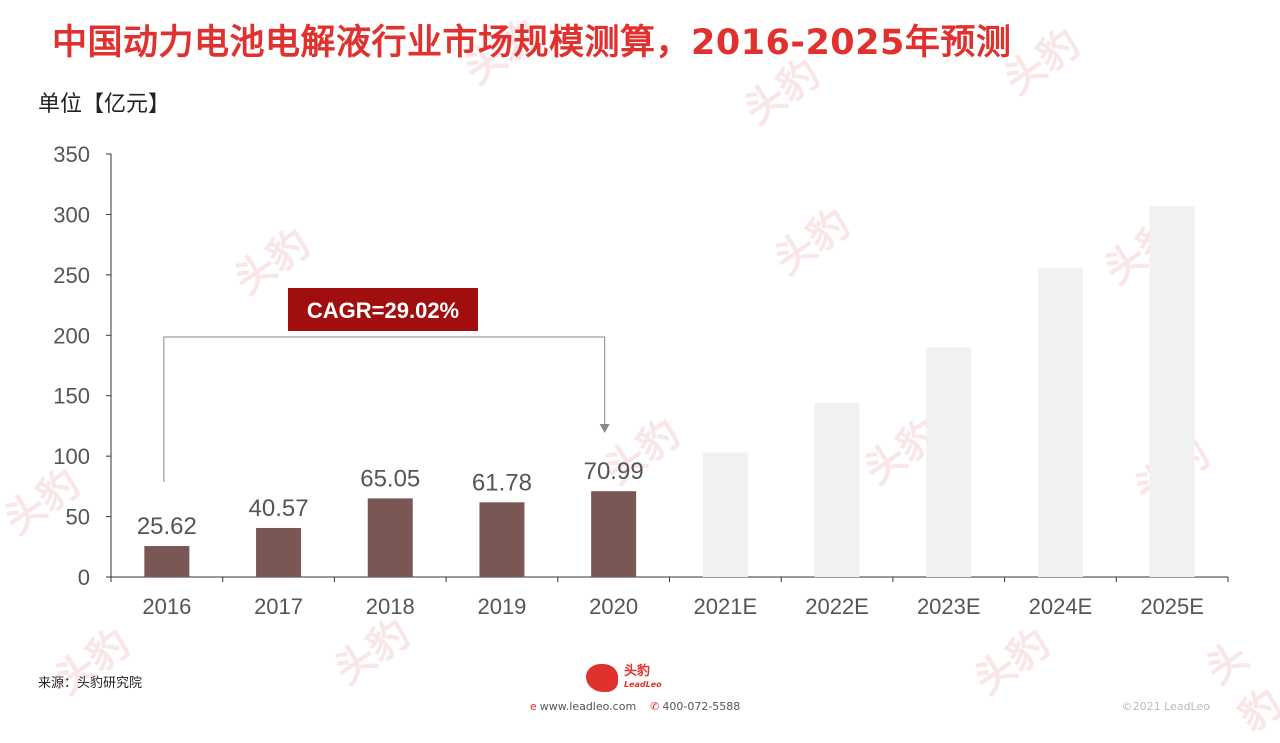 This screenshot has height=743, width=1280. I want to click on data-label: 25.62, so click(167, 526).